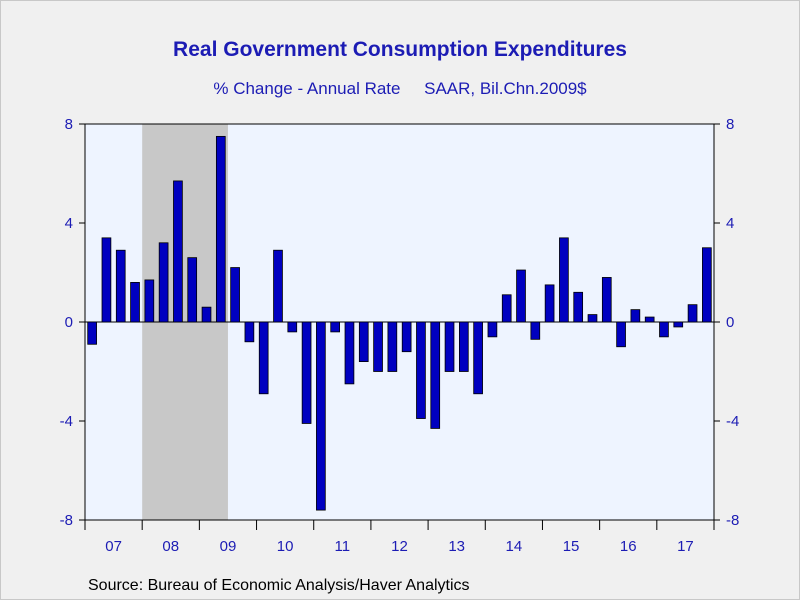 This screenshot has height=600, width=800. Describe the element at coordinates (106, 280) in the screenshot. I see `bar-2007Q2` at that location.